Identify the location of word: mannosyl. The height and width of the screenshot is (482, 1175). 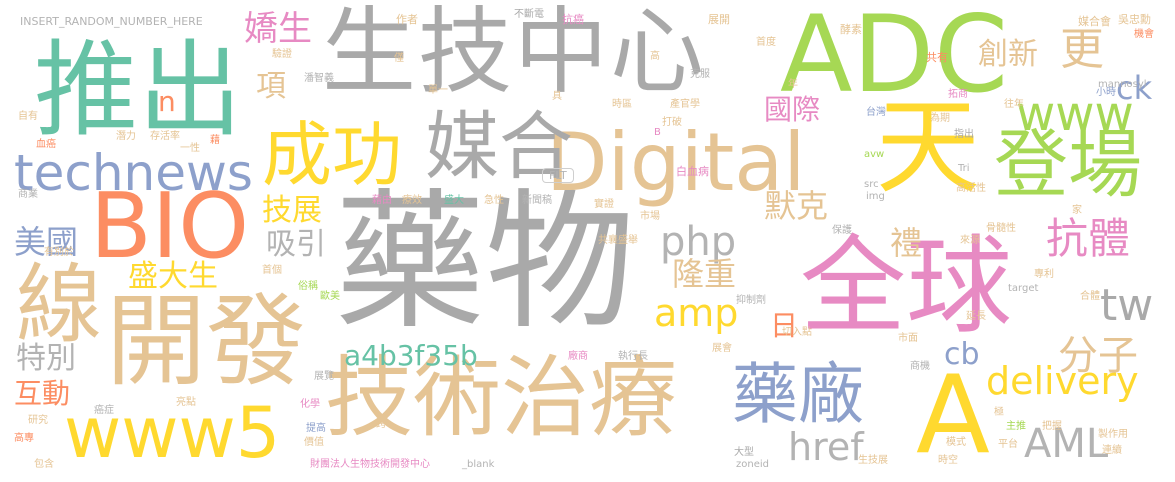
(1122, 84).